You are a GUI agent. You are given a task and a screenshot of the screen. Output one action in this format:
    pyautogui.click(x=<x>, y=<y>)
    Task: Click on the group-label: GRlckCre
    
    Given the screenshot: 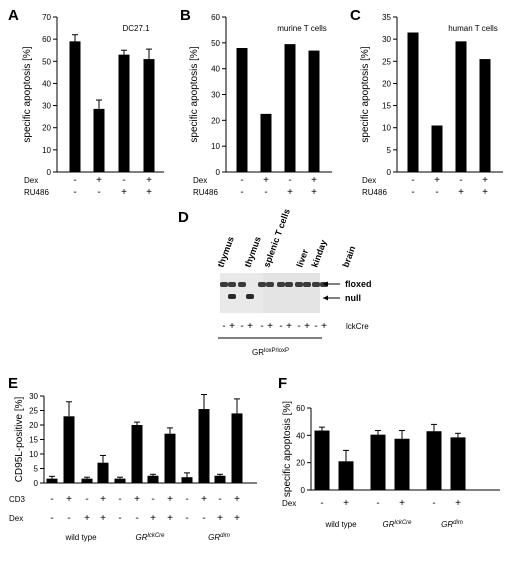 What is the action you would take?
    pyautogui.click(x=150, y=537)
    